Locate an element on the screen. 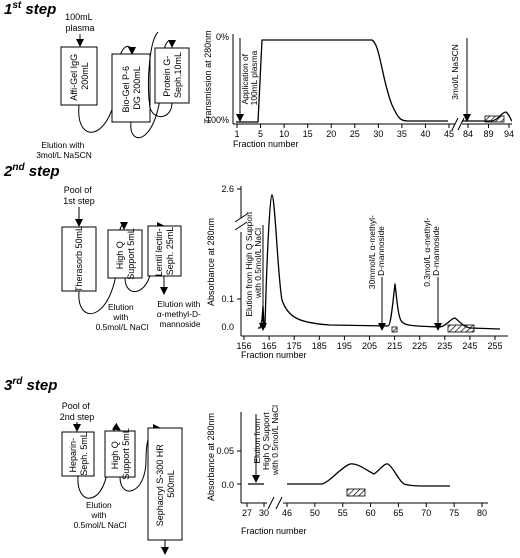  step-3-column-1-label: Heparin- Seph. 5mL is located at coordinates (78, 454).